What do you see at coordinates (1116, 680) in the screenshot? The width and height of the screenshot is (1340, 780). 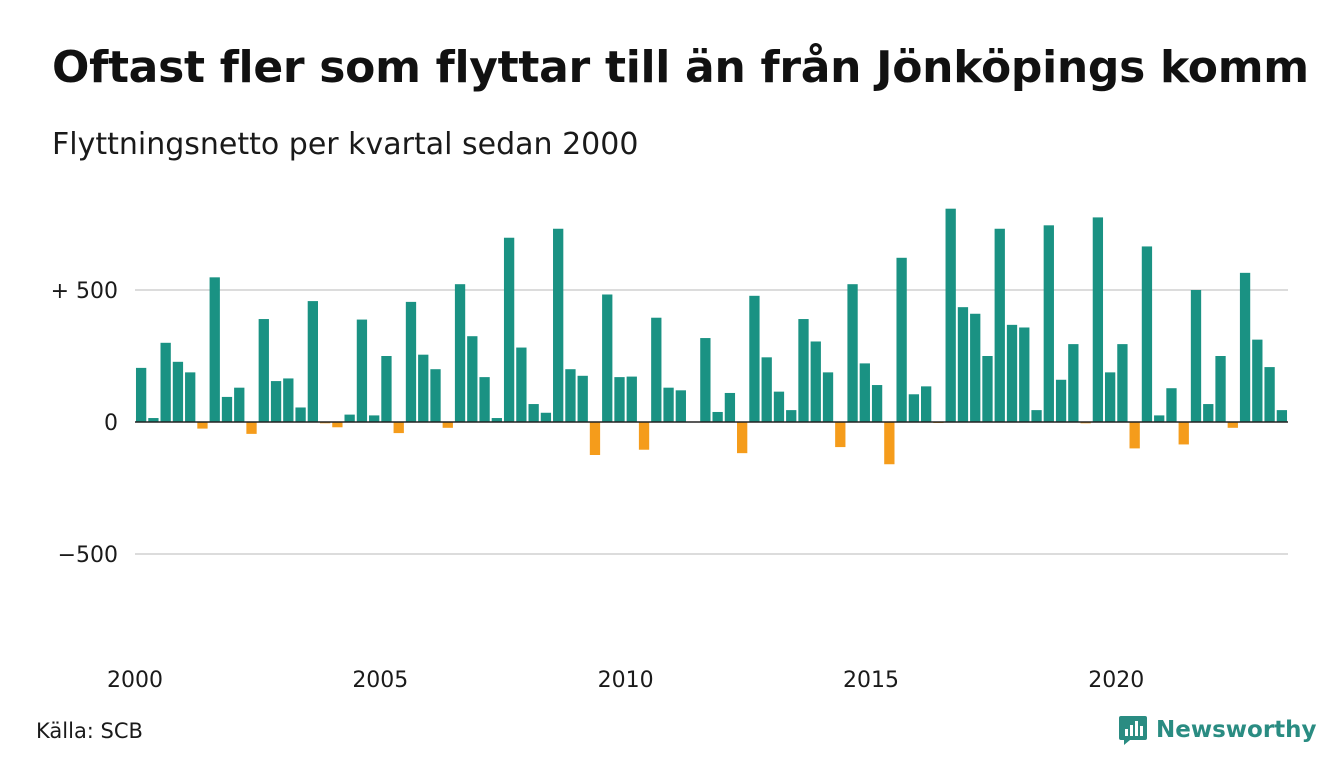 I see `x-tick-label: 2020` at bounding box center [1116, 680].